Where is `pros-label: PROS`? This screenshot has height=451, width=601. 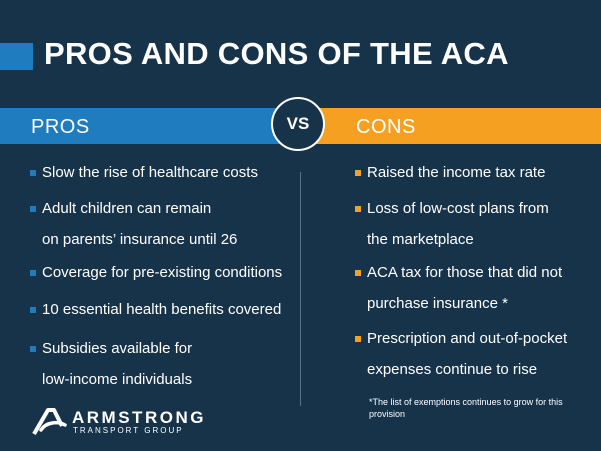
pros-label: PROS is located at coordinates (60, 127).